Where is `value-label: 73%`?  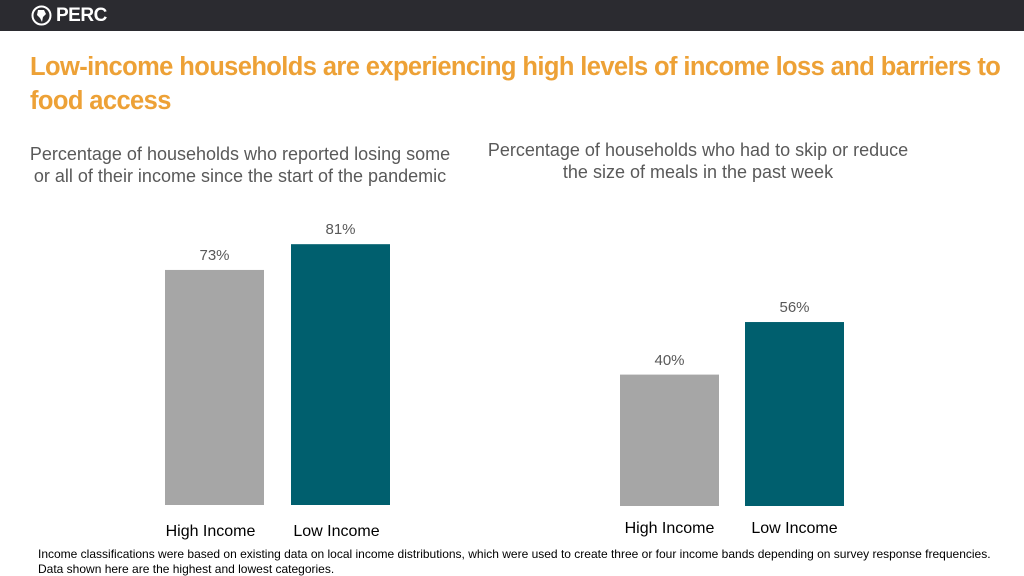 value-label: 73% is located at coordinates (214, 255).